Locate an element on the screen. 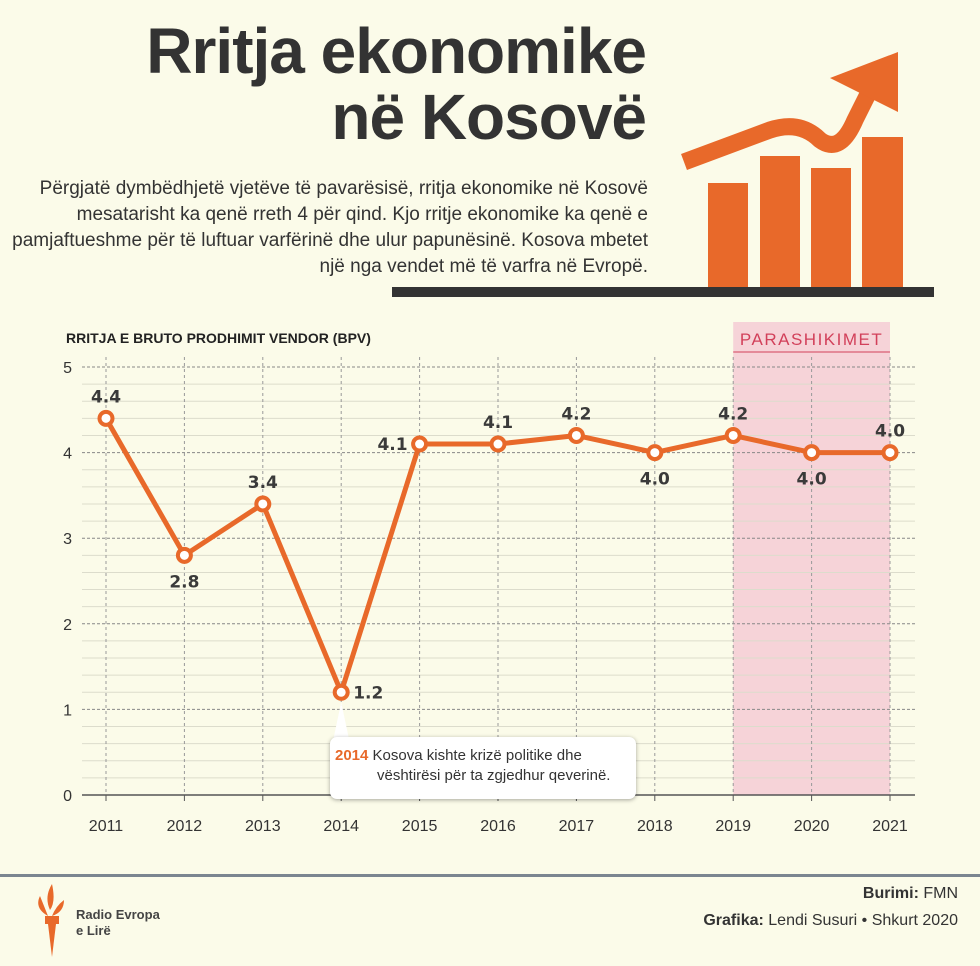 The width and height of the screenshot is (980, 966). y-tick-label: 3 is located at coordinates (67, 539).